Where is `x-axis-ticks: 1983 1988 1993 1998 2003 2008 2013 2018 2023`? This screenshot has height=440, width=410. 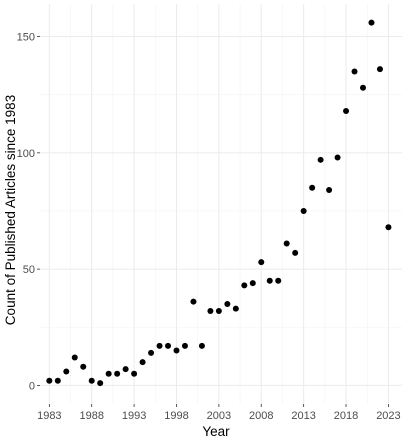 x-axis-ticks: 1983 1988 1993 1998 2003 2008 2013 2018 2023 is located at coordinates (219, 413).